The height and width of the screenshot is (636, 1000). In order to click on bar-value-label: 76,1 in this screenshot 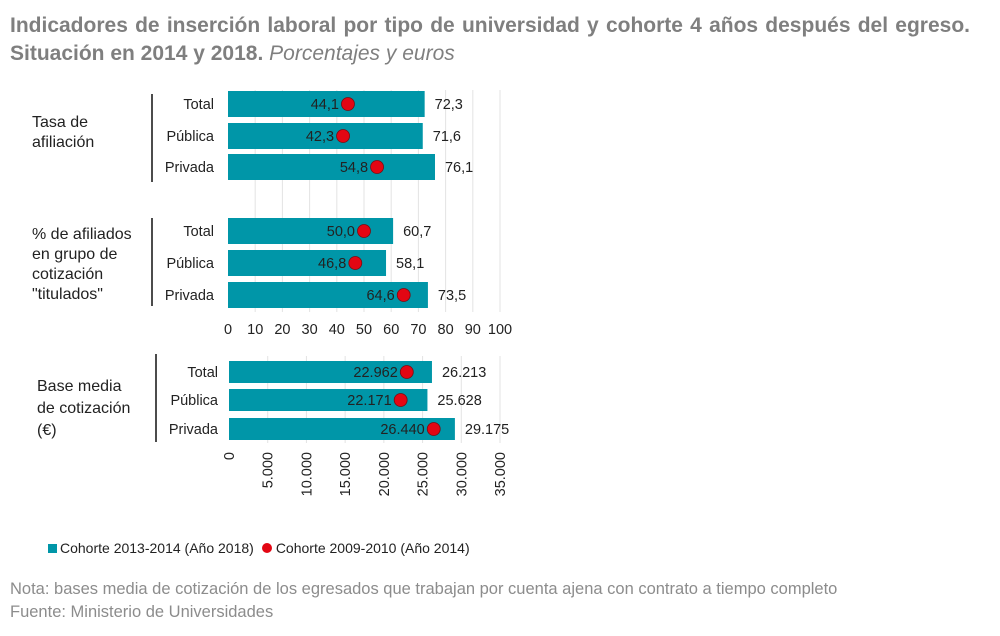, I will do `click(459, 168)`.